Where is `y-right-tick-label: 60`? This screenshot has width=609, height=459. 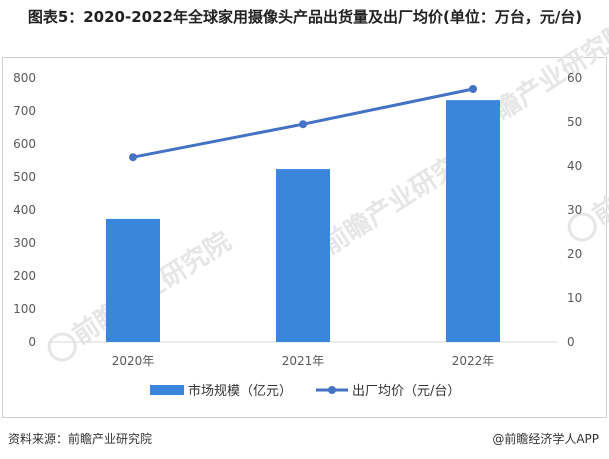
y-right-tick-label: 60 is located at coordinates (574, 78).